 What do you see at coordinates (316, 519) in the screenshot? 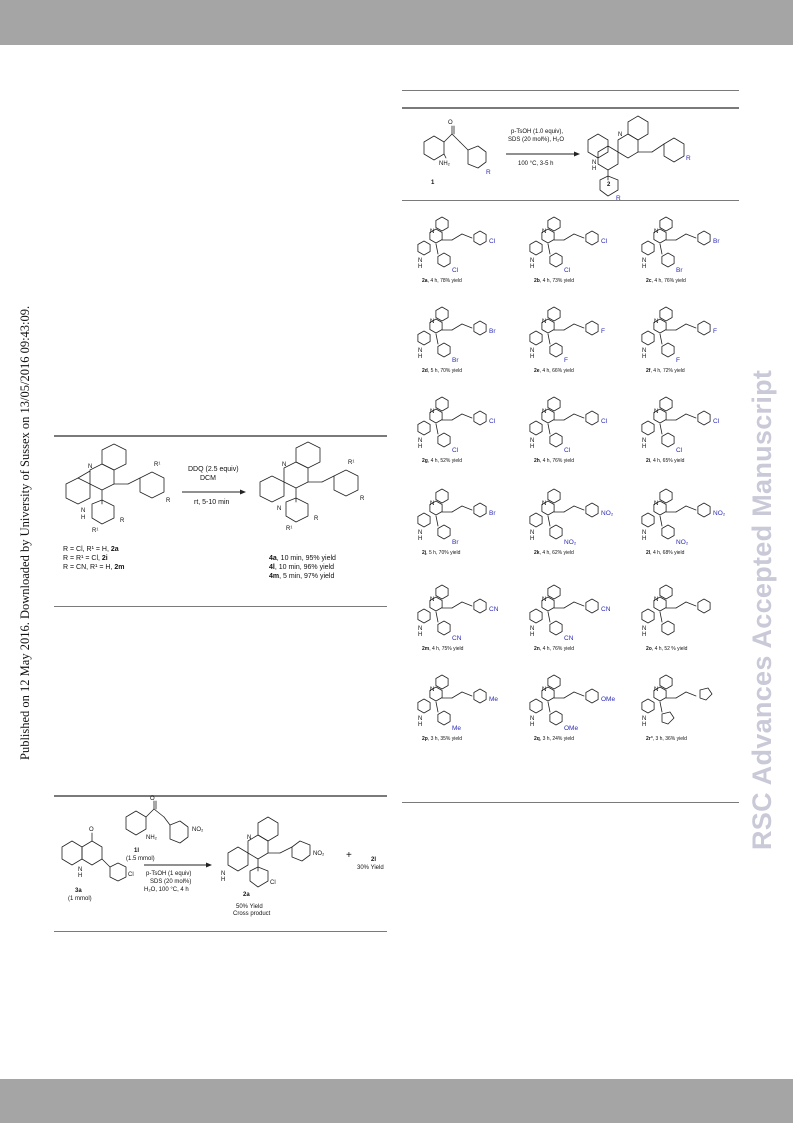
I see `r-aryl-label: R` at bounding box center [316, 519].